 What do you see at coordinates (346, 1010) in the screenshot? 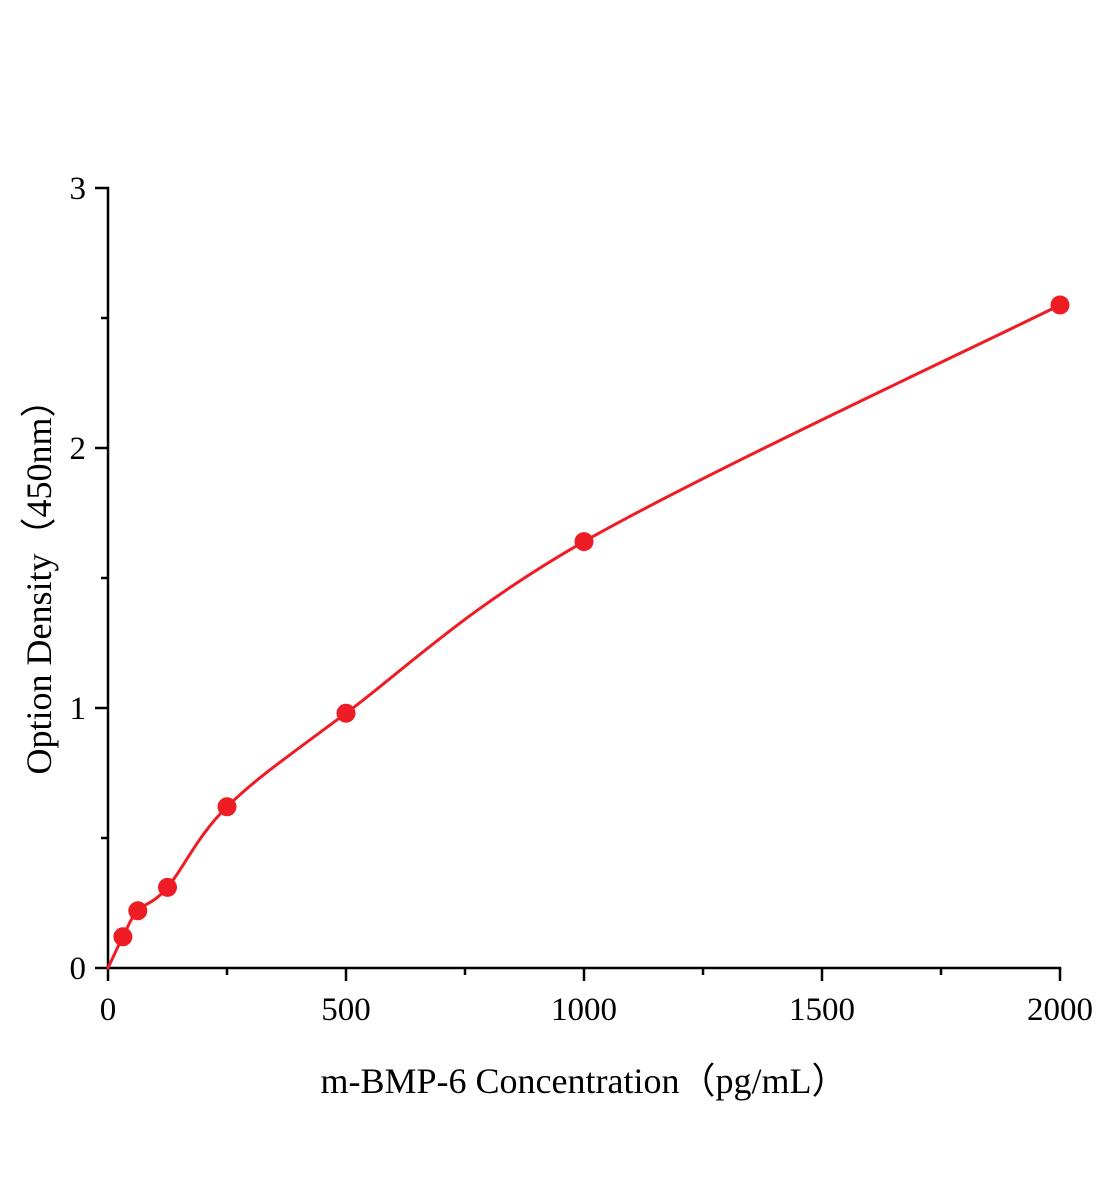
I see `svg-text: 500` at bounding box center [346, 1010].